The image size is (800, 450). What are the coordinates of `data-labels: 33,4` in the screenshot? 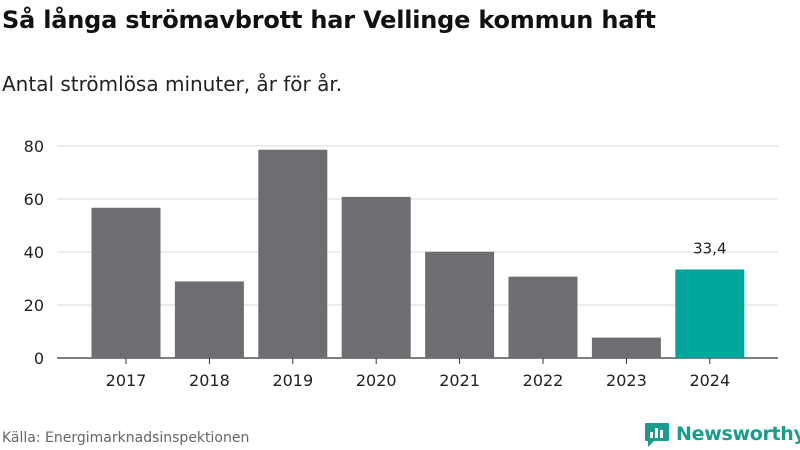 It's located at (709, 248).